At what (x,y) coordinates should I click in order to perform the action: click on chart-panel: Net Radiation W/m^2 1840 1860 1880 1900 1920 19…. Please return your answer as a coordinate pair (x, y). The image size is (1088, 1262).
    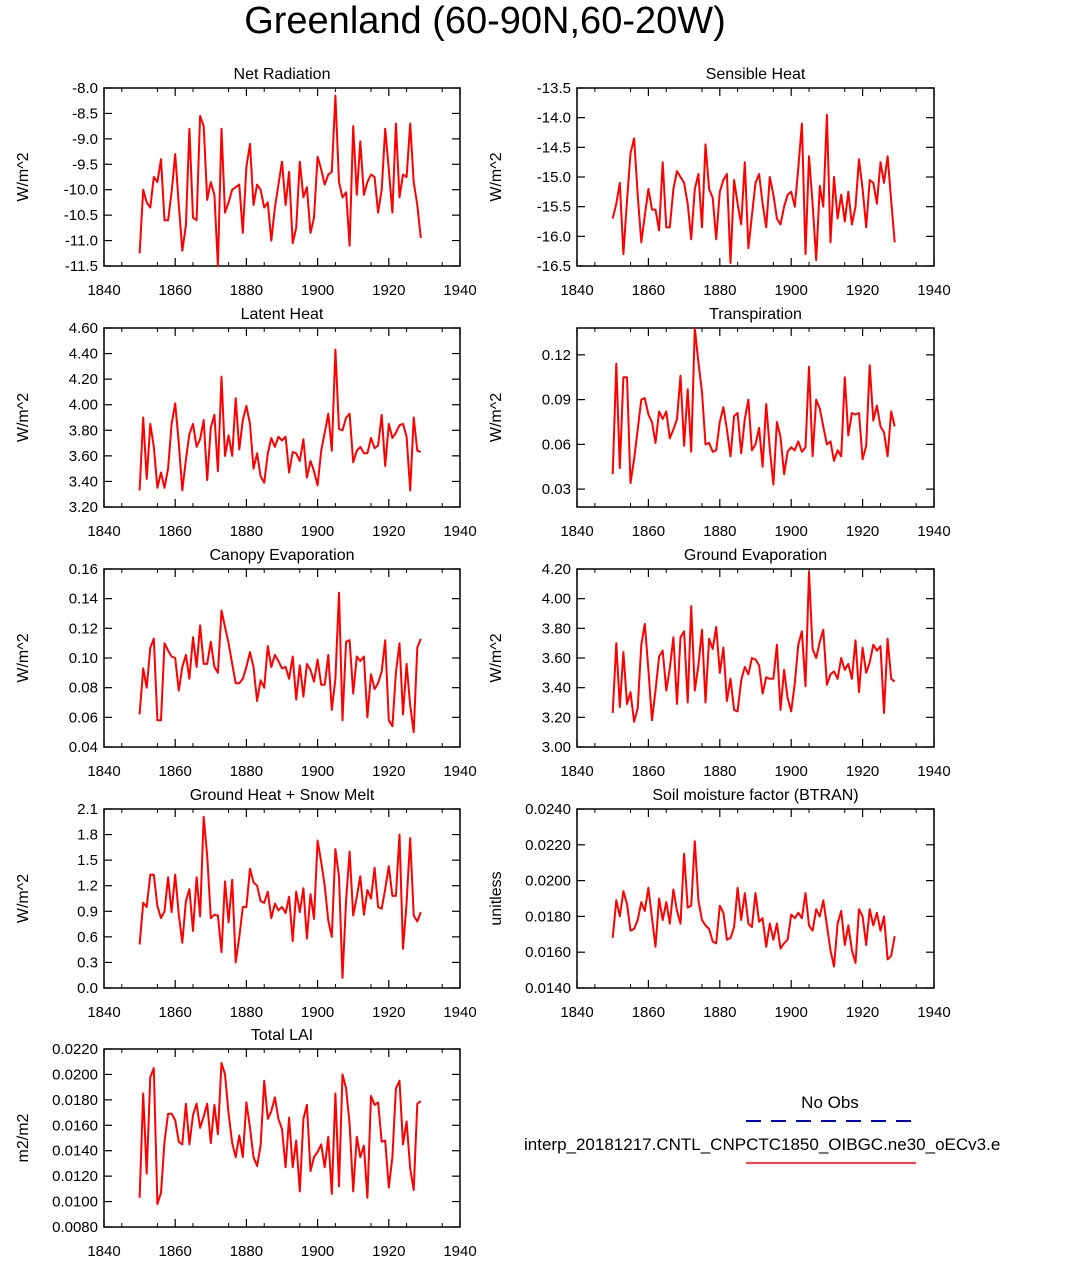
    Looking at the image, I should click on (246, 182).